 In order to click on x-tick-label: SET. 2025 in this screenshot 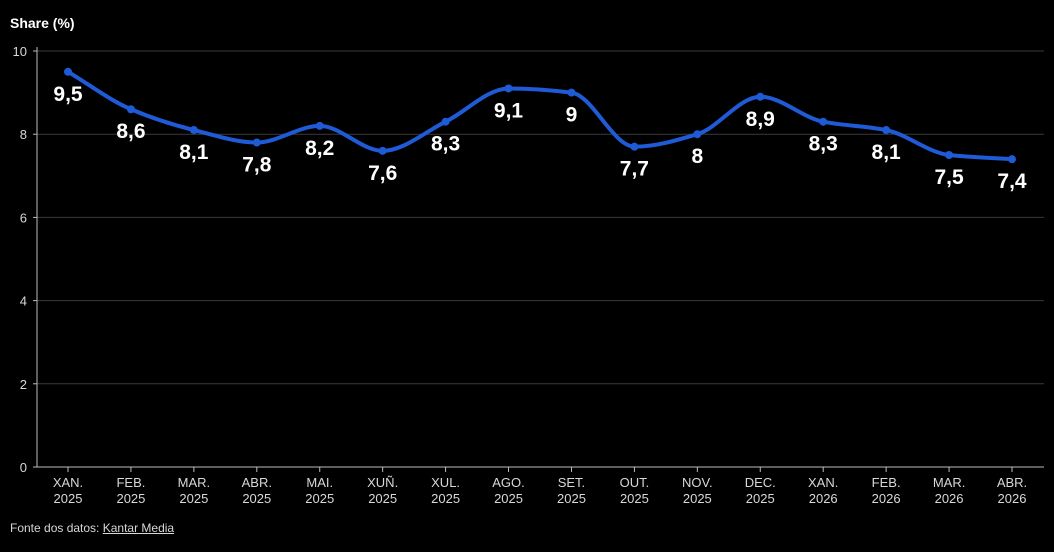, I will do `click(571, 490)`.